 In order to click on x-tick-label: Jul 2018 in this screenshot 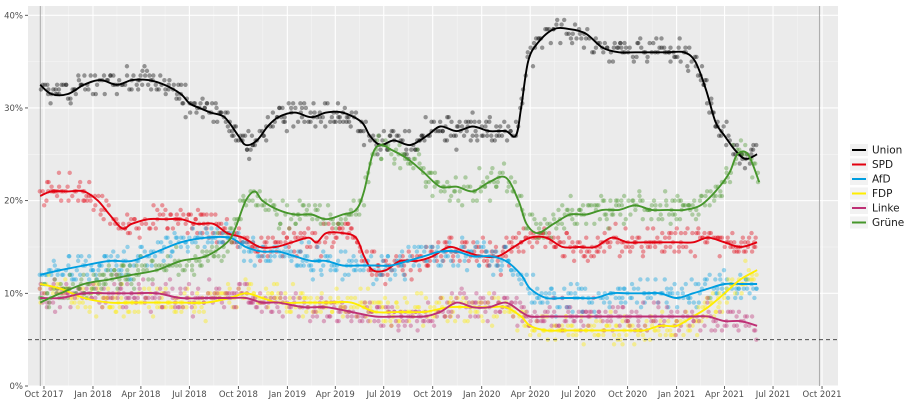, I will do `click(189, 395)`.